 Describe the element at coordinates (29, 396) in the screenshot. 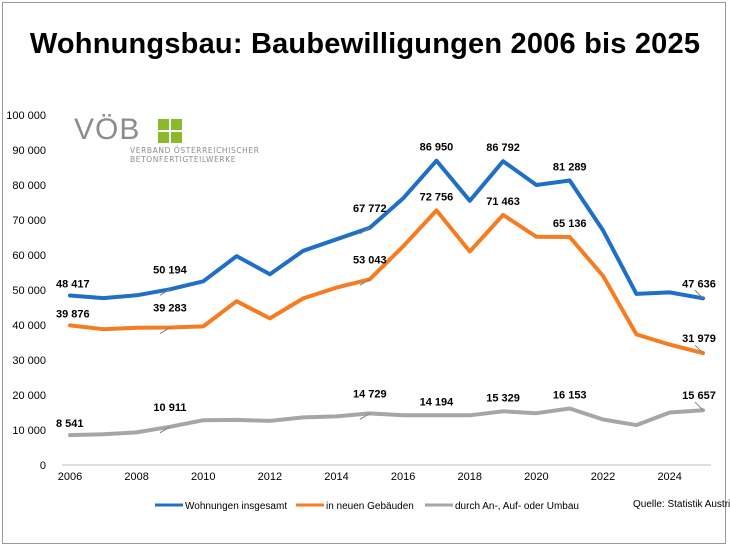

I see `y-tick-label: 20 000` at that location.